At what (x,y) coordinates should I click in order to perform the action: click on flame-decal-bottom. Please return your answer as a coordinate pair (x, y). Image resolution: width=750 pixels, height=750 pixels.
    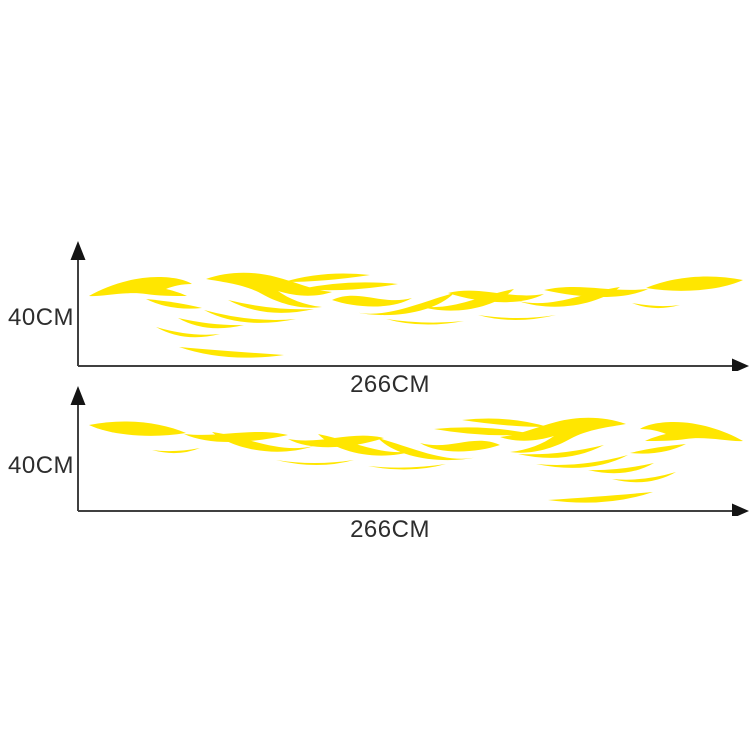
    Looking at the image, I should click on (416, 460).